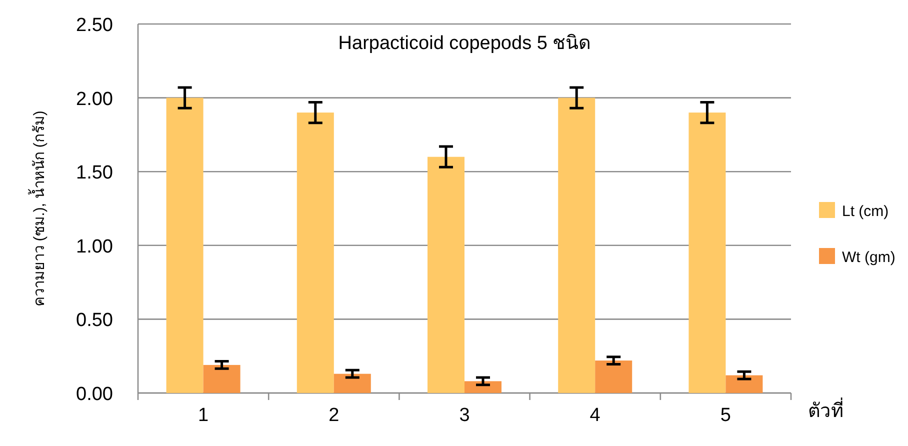  I want to click on y-tick-label: 1.00, so click(94, 247).